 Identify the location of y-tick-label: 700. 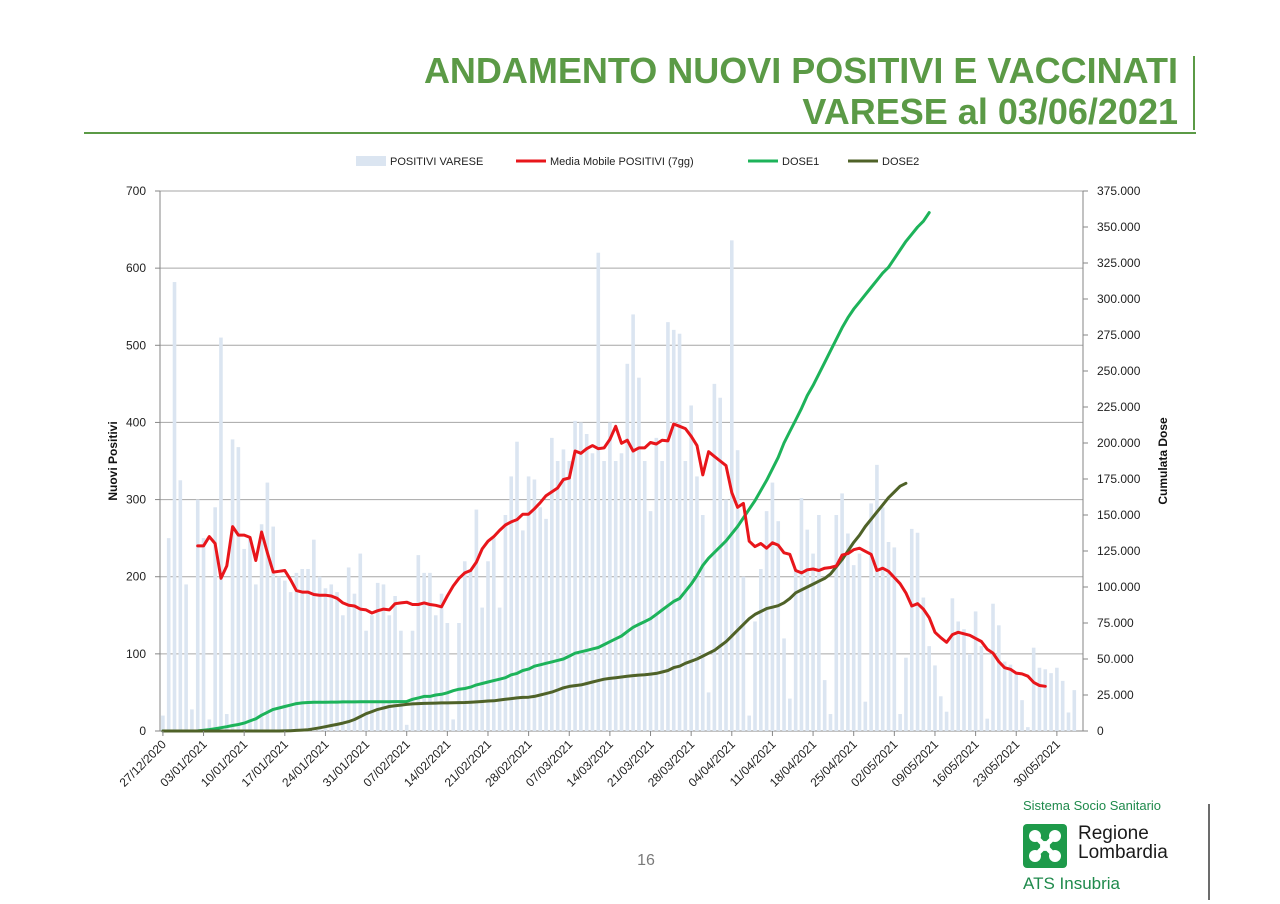
(136, 191).